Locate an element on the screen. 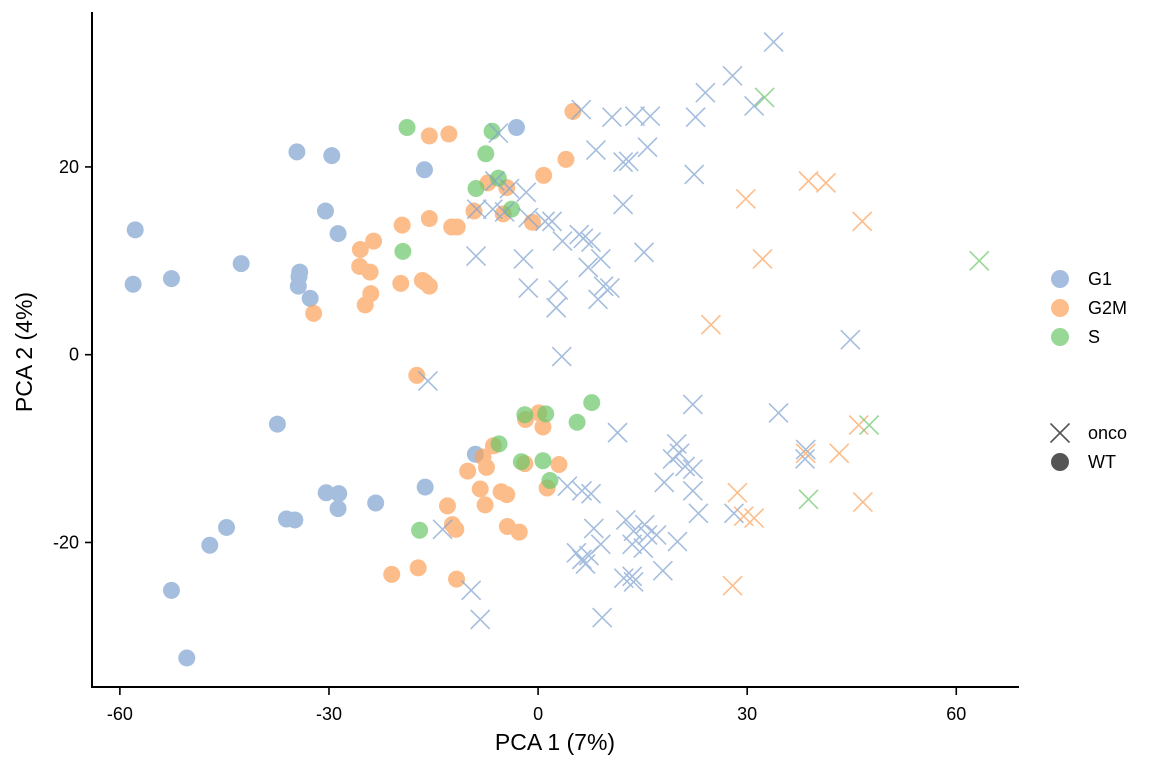 The height and width of the screenshot is (768, 1152). y-tick-label: 0 is located at coordinates (74, 355).